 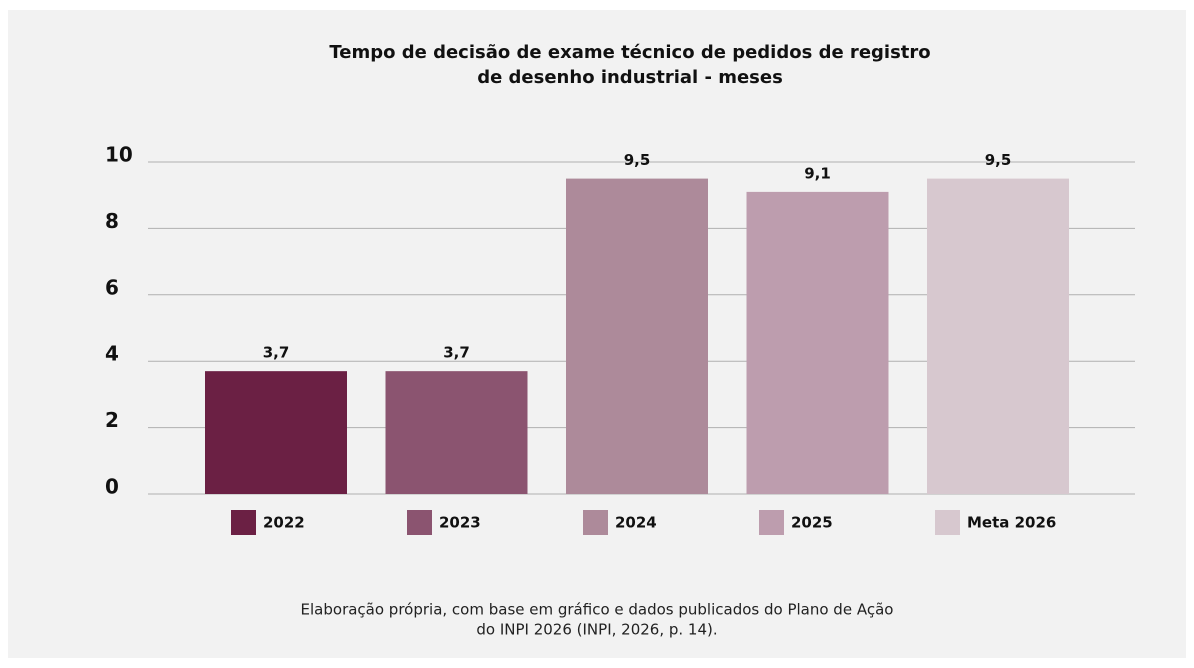 I want to click on y-tick-label: 2, so click(x=112, y=420).